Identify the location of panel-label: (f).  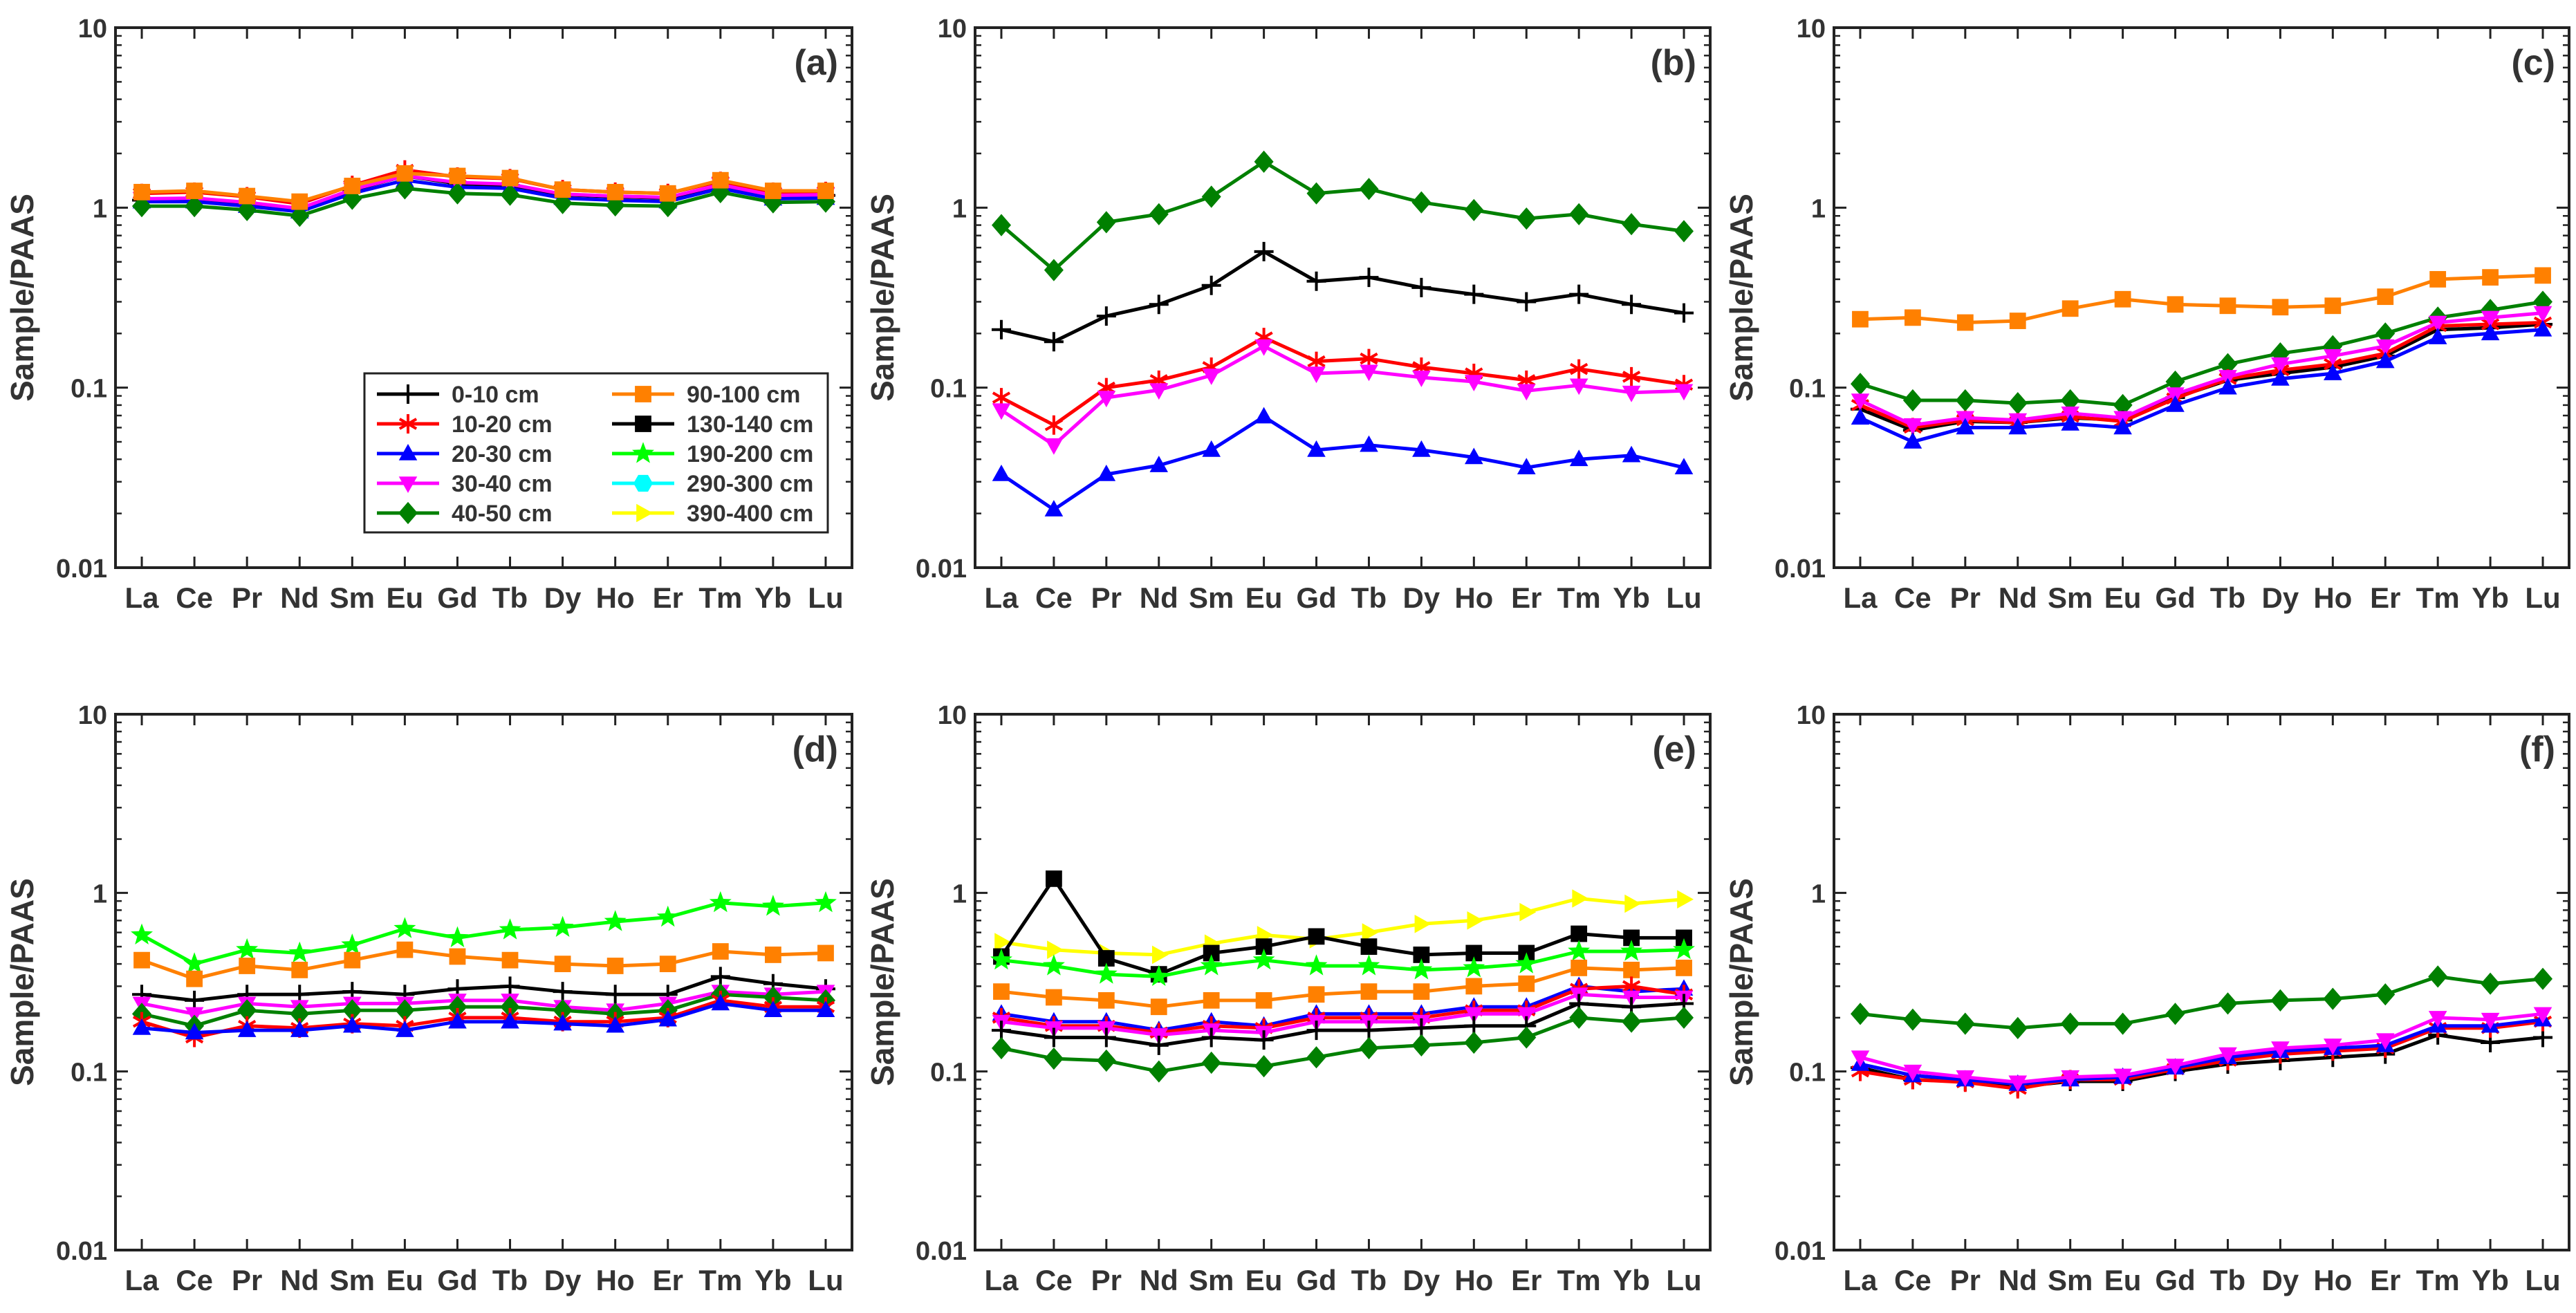
(2537, 749).